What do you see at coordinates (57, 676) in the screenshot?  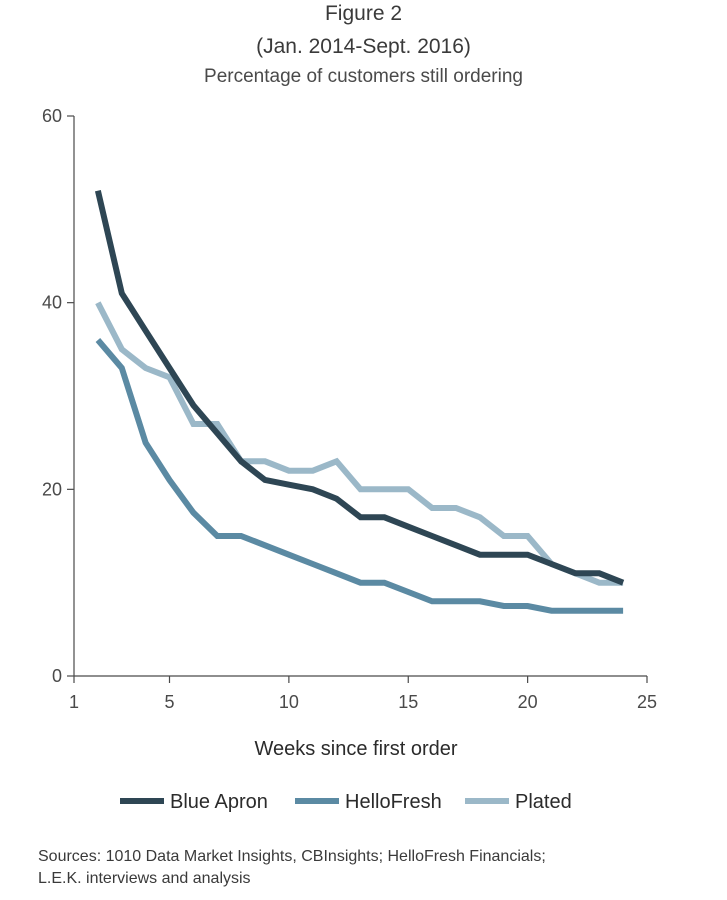 I see `y-tick-label: 0` at bounding box center [57, 676].